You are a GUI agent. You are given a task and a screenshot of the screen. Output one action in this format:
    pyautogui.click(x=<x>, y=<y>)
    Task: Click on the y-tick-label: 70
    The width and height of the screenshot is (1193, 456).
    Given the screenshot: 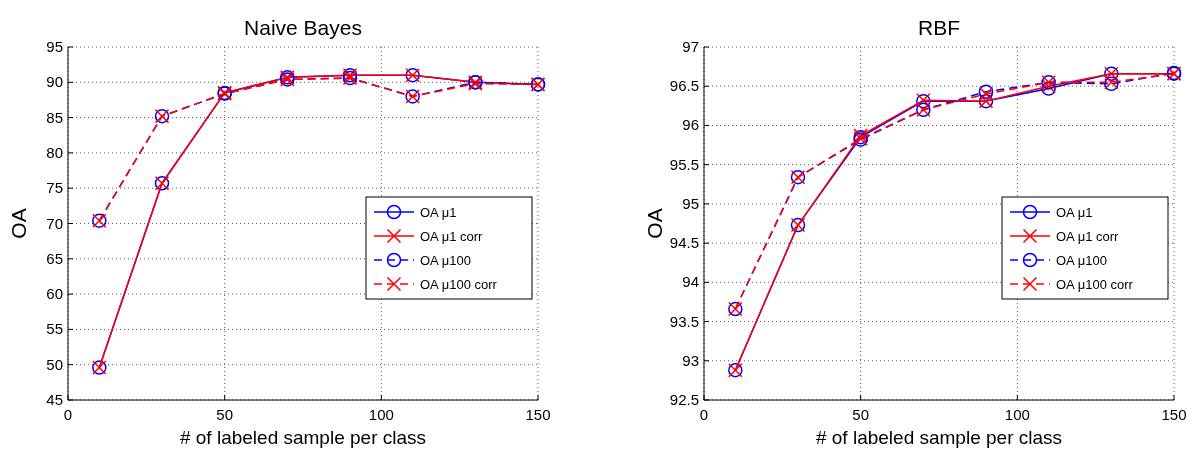 What is the action you would take?
    pyautogui.click(x=54, y=223)
    